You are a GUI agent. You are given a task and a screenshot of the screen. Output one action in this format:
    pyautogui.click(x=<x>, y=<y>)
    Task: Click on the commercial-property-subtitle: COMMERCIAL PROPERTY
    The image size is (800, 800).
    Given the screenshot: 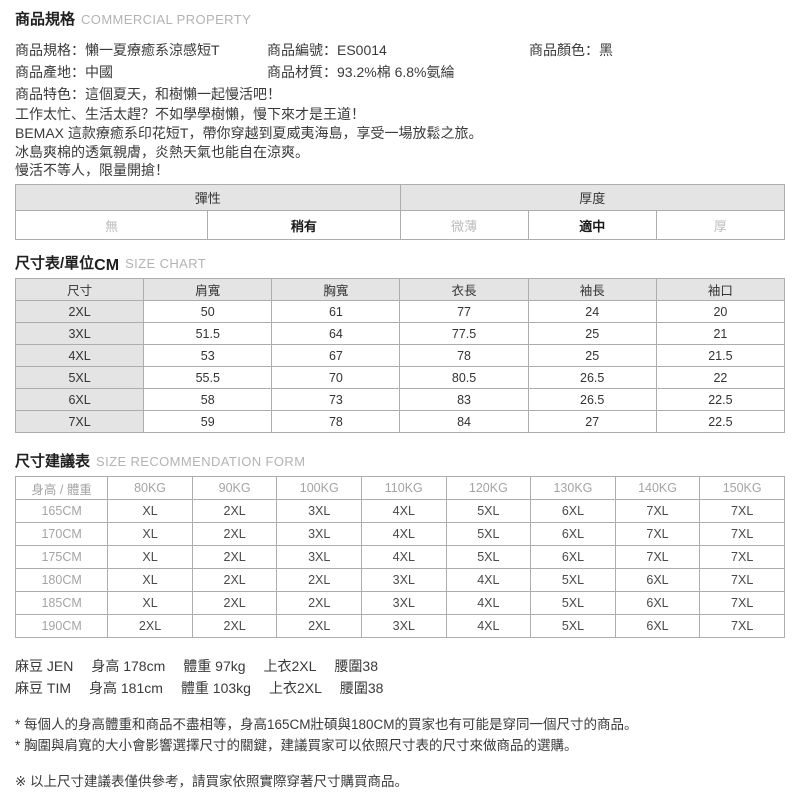 What is the action you would take?
    pyautogui.click(x=166, y=19)
    